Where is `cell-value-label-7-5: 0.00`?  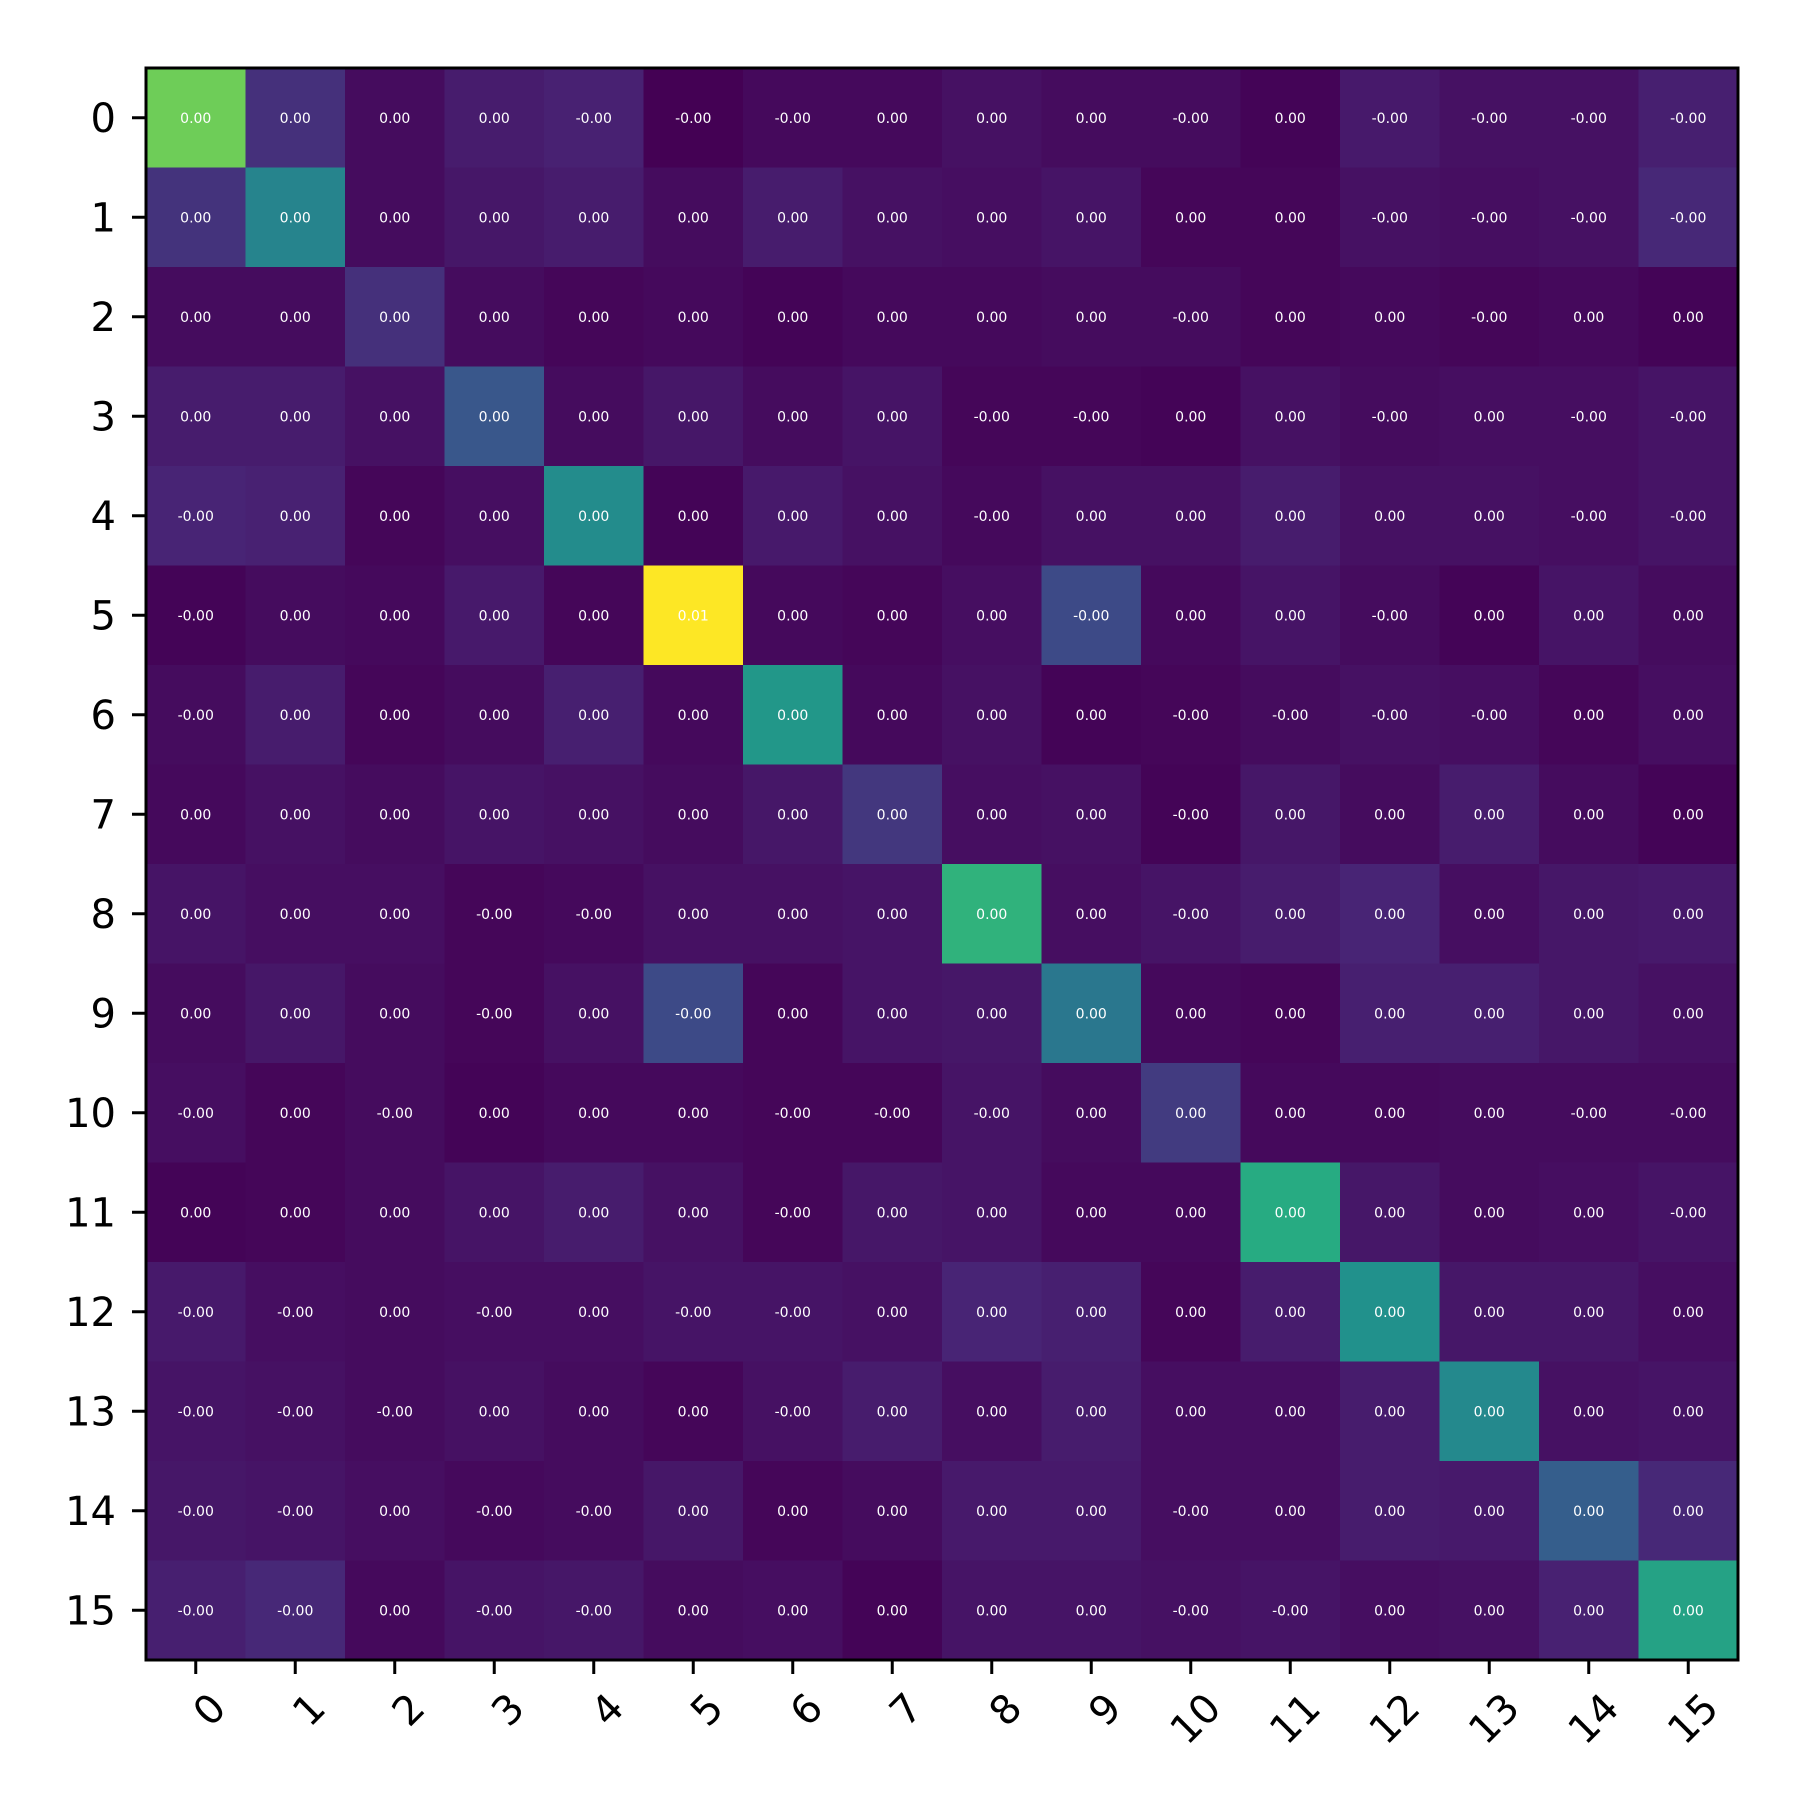
cell-value-label-7-5: 0.00 is located at coordinates (693, 815).